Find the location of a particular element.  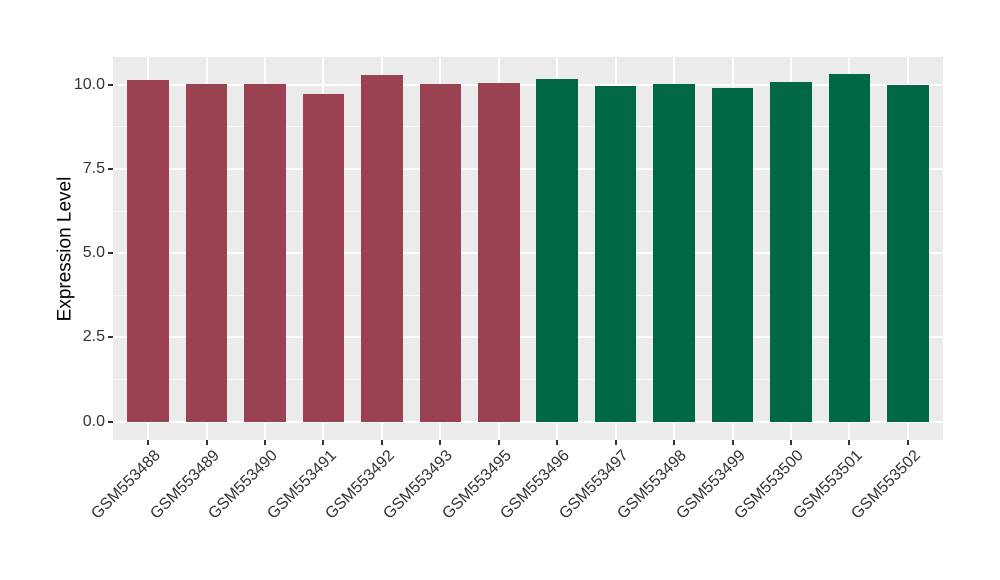

y-tick-label: 7.5 is located at coordinates (93, 168).